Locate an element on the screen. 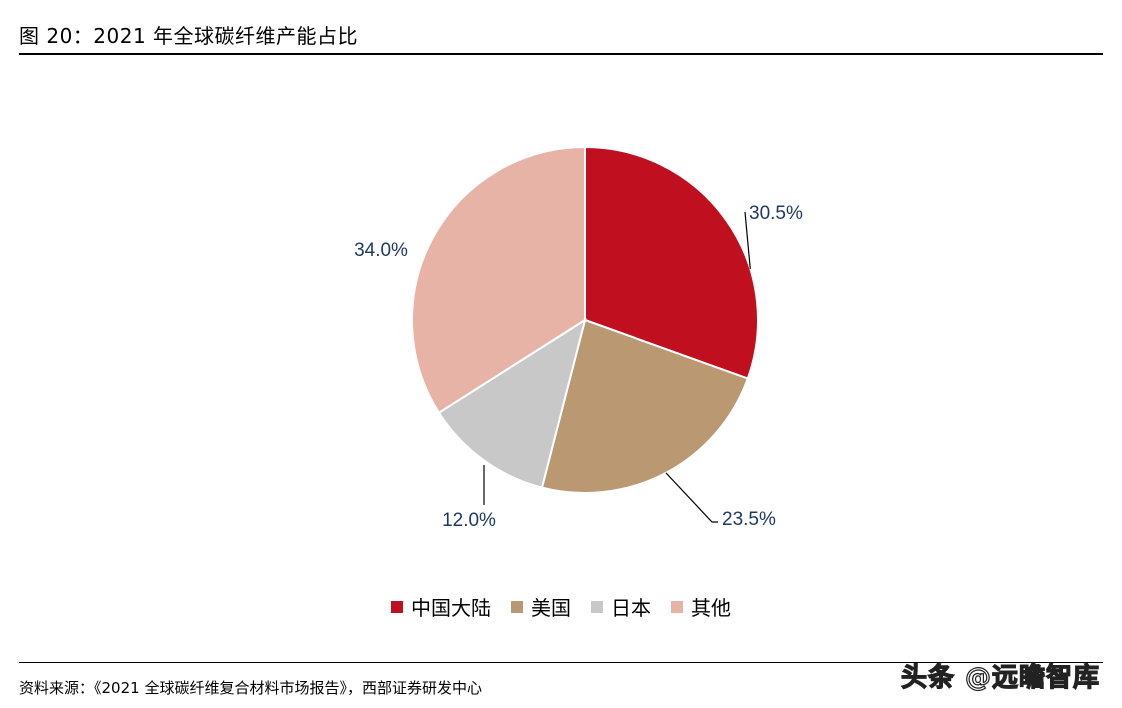 This screenshot has width=1122, height=708. legend: 中国大陆 美国 日本 其他 is located at coordinates (561, 606).